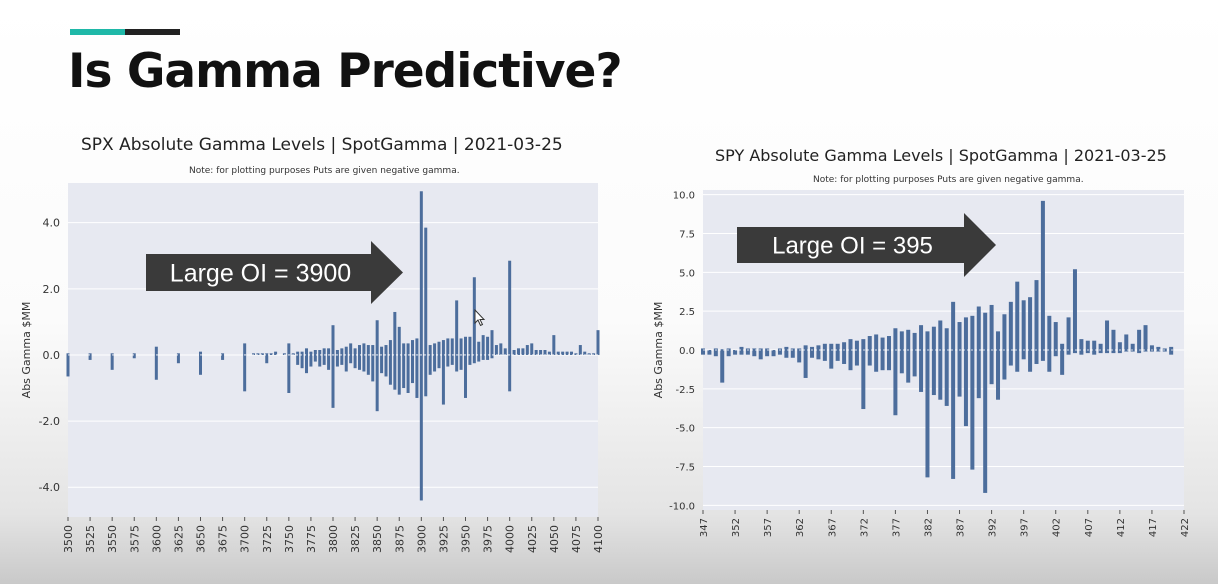  What do you see at coordinates (554, 539) in the screenshot?
I see `x-tick-label: 4050` at bounding box center [554, 539].